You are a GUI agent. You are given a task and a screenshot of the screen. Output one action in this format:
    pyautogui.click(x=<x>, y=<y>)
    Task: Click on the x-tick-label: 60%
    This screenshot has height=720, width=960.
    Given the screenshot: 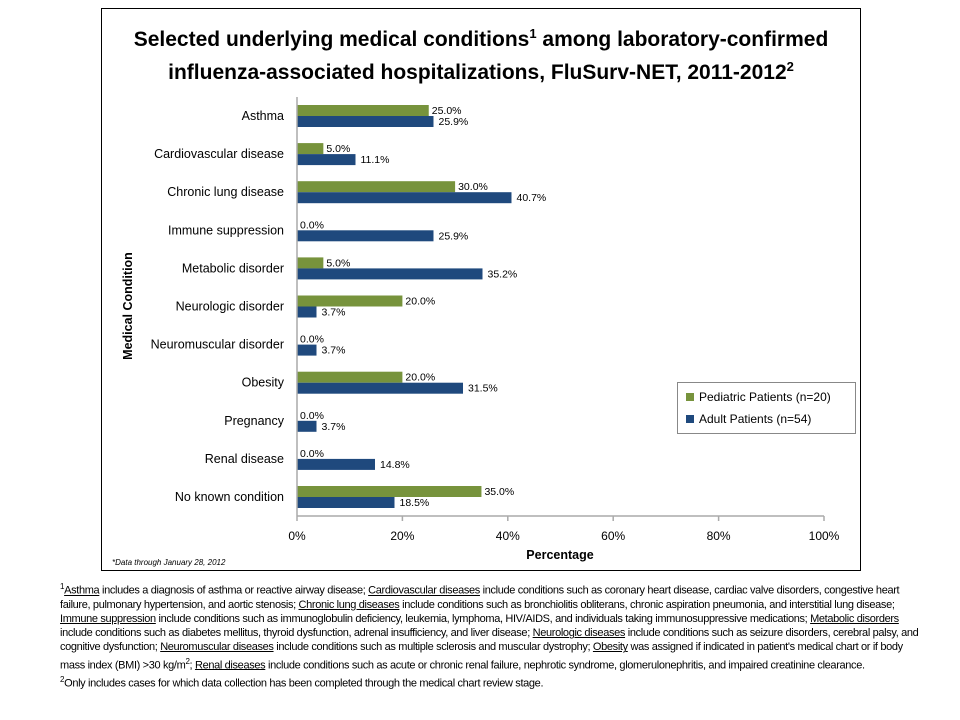 What is the action you would take?
    pyautogui.click(x=613, y=536)
    